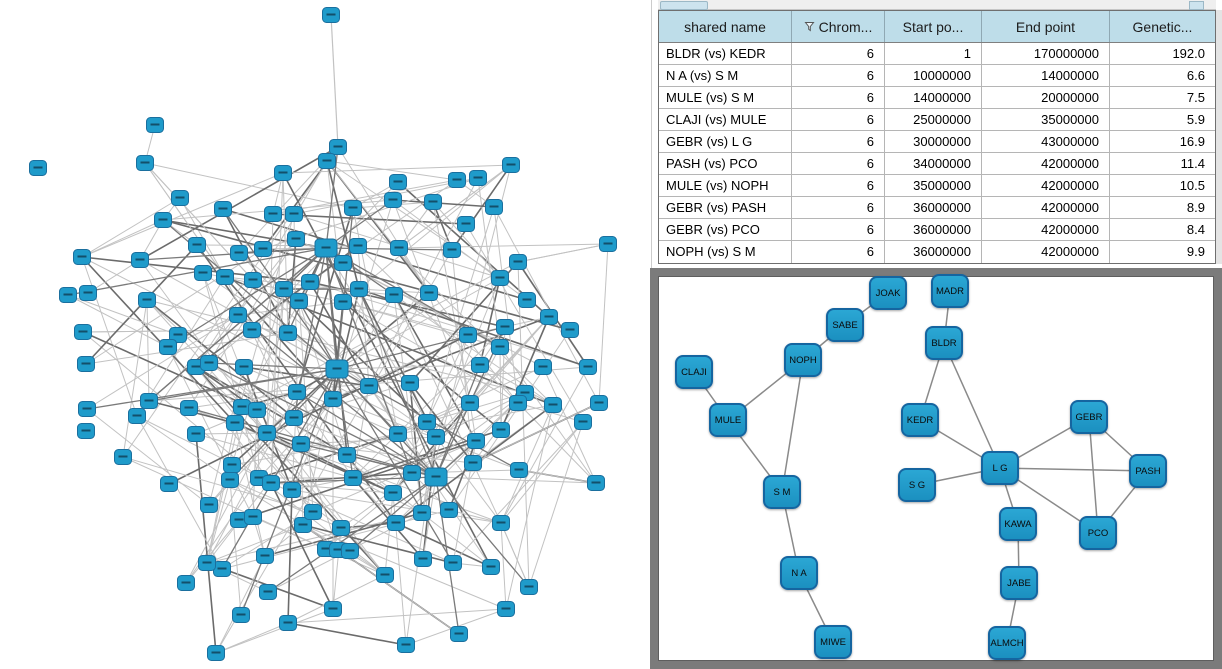  Describe the element at coordinates (725, 54) in the screenshot. I see `table-cell: BLDR (vs) KEDR` at that location.